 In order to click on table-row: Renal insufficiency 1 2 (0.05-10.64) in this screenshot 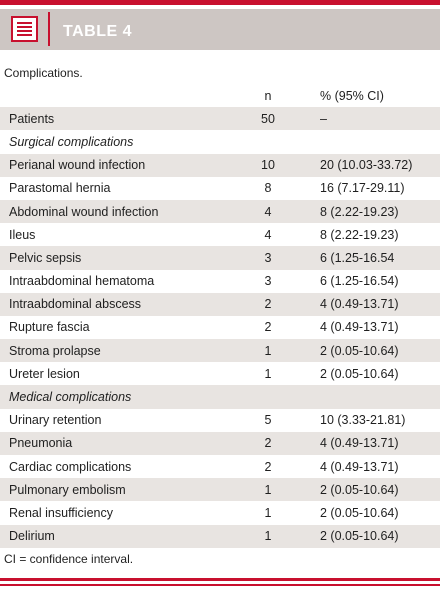, I will do `click(220, 512)`.